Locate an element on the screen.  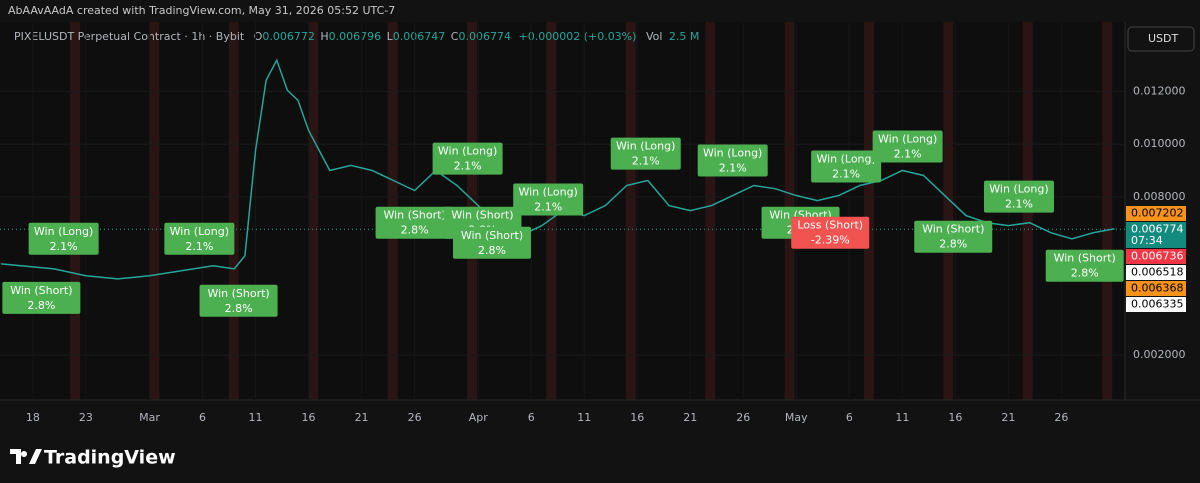
change: +0.000002 (+0.03%) is located at coordinates (577, 36).